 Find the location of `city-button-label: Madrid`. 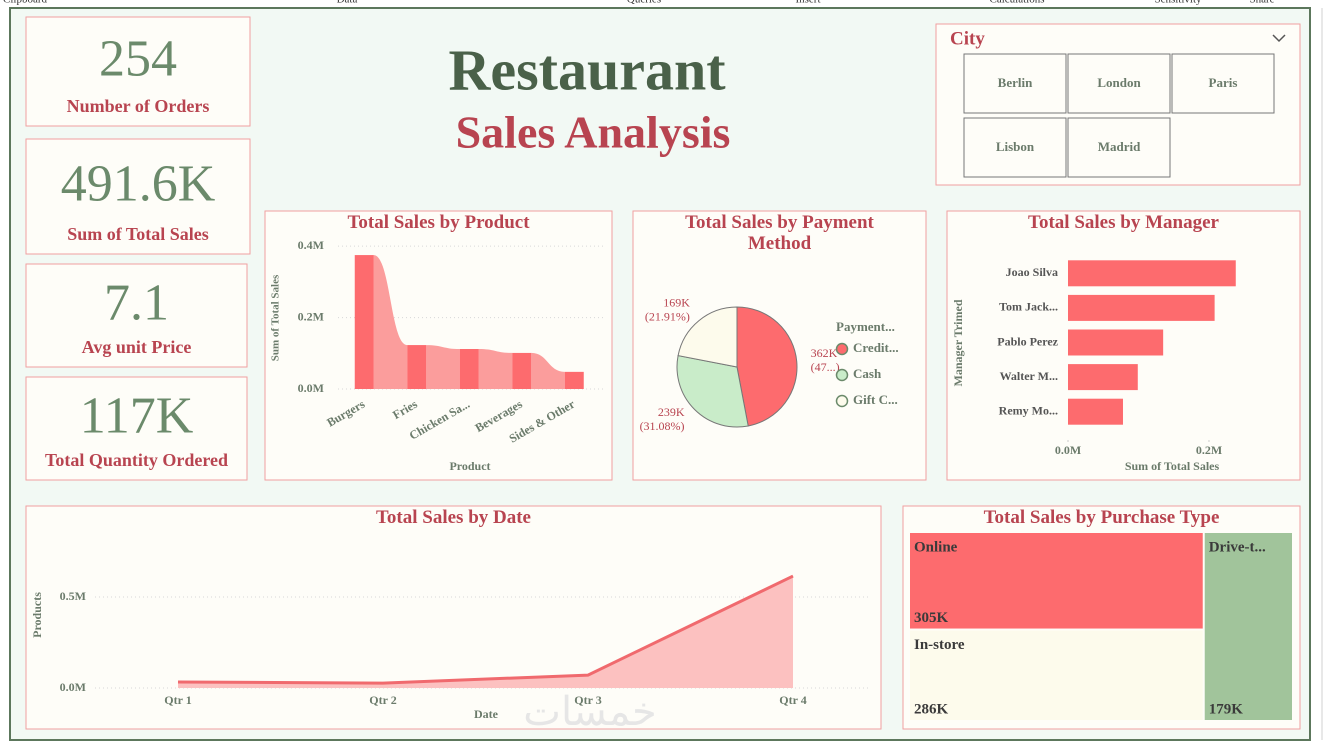

city-button-label: Madrid is located at coordinates (1119, 146).